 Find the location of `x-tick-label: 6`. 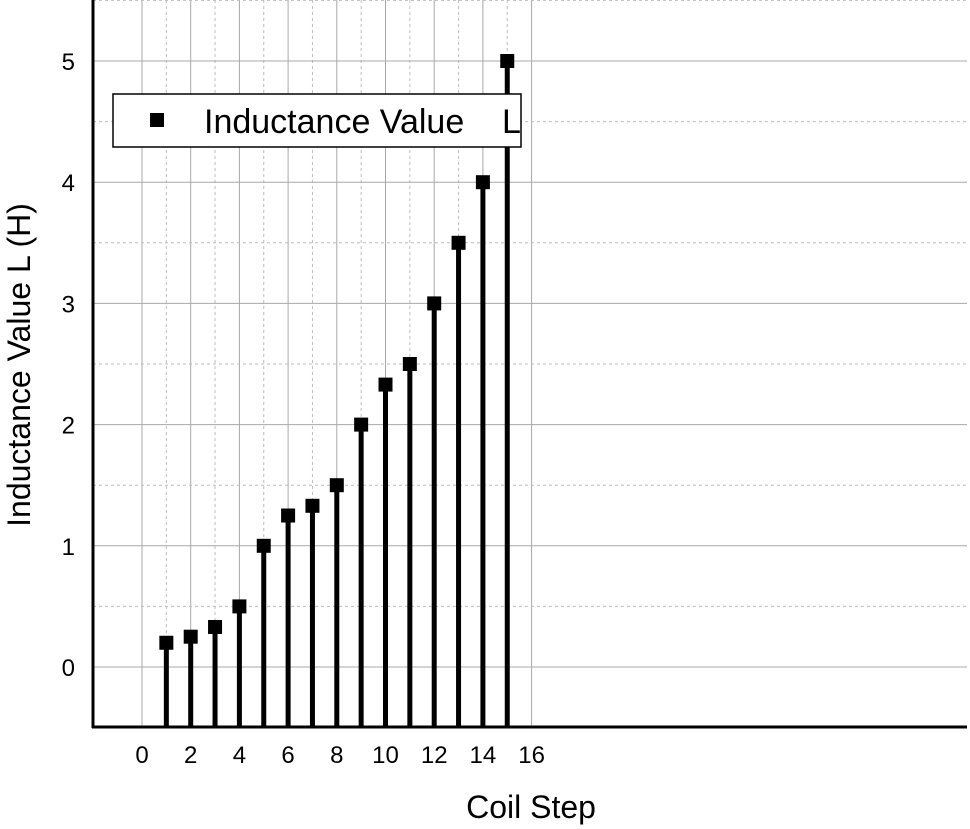

x-tick-label: 6 is located at coordinates (287, 755).